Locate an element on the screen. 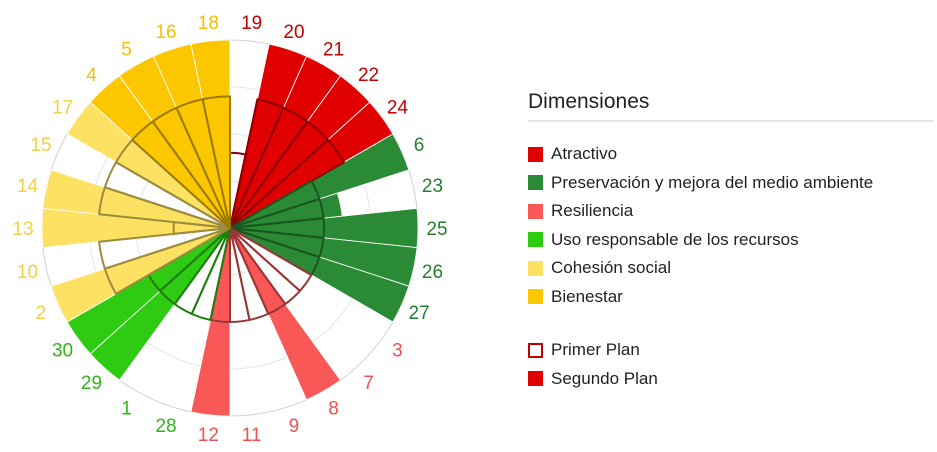  category-label: 3 is located at coordinates (397, 351).